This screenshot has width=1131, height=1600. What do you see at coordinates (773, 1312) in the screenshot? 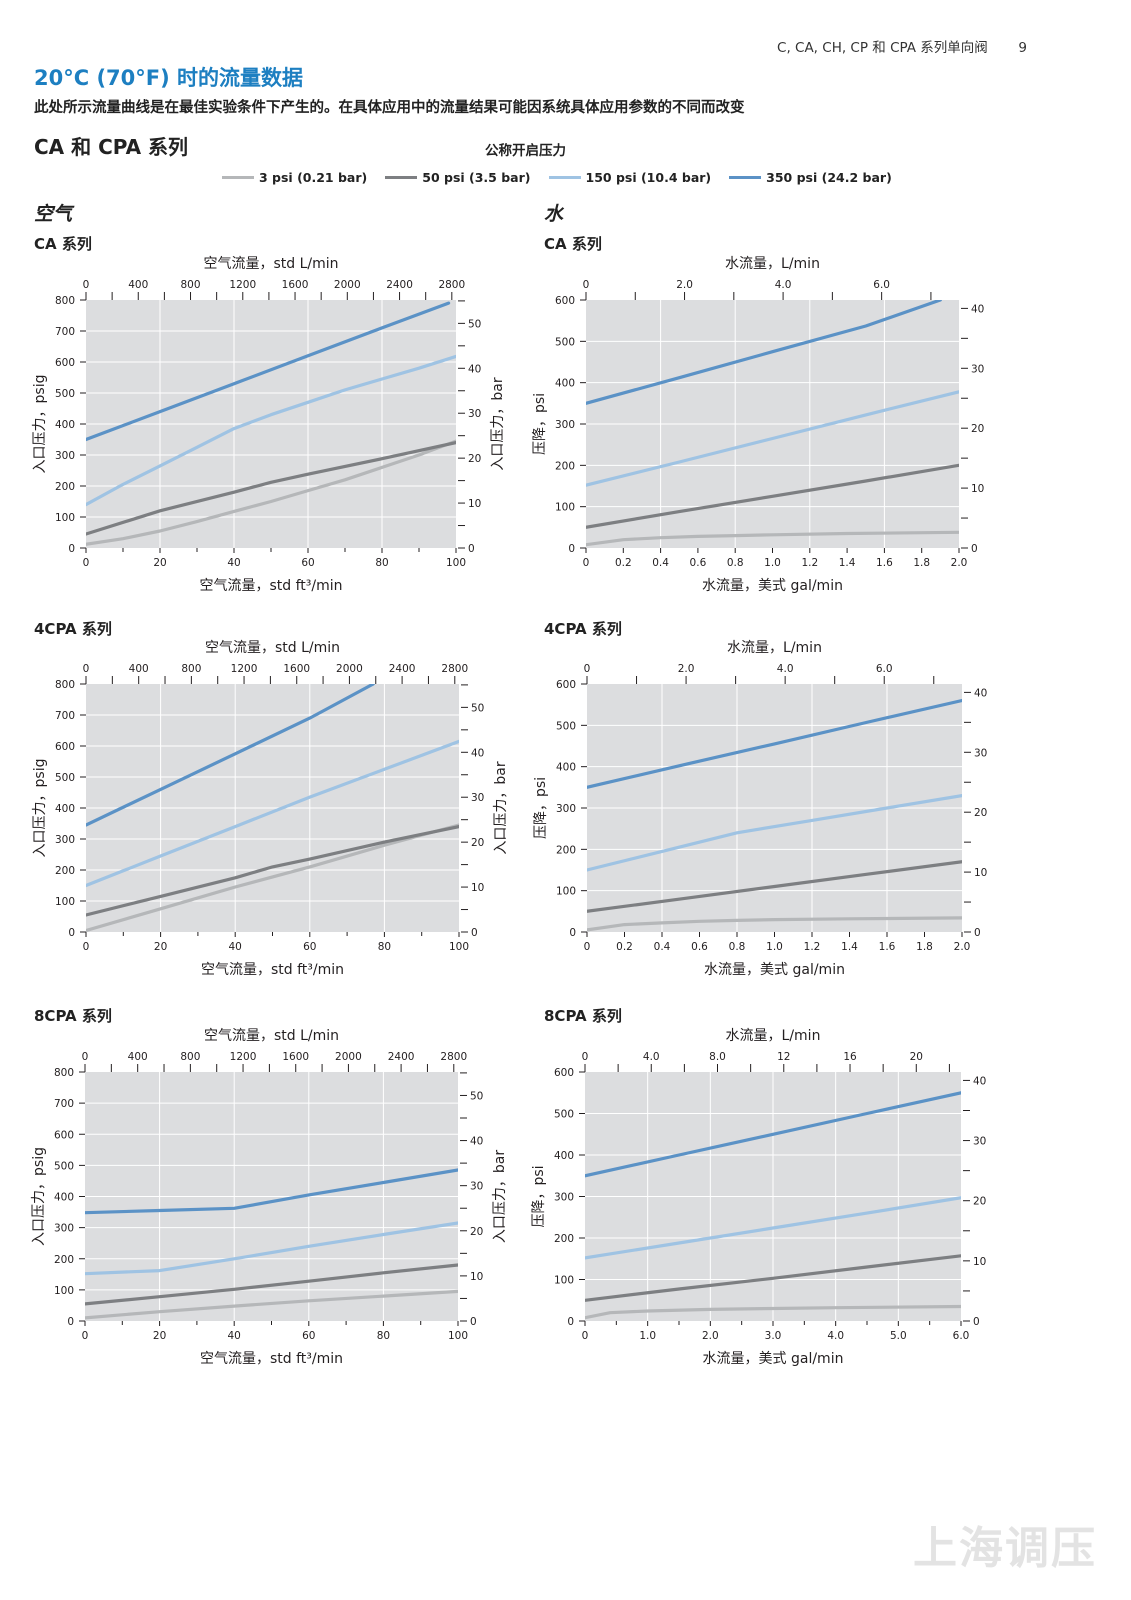
I see `series-line-3psi-water-8cpa` at bounding box center [773, 1312].